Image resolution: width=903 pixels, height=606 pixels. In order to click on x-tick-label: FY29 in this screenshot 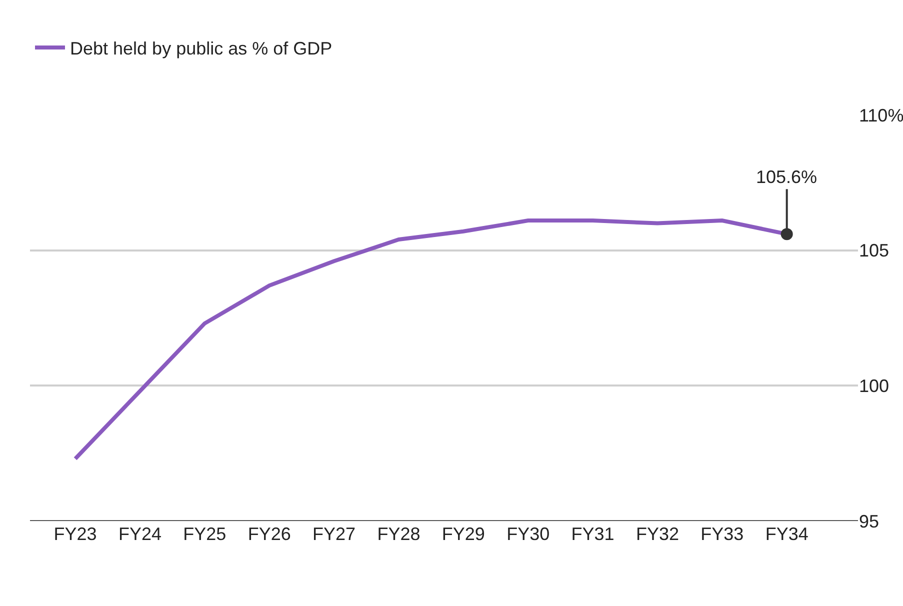, I will do `click(463, 534)`.